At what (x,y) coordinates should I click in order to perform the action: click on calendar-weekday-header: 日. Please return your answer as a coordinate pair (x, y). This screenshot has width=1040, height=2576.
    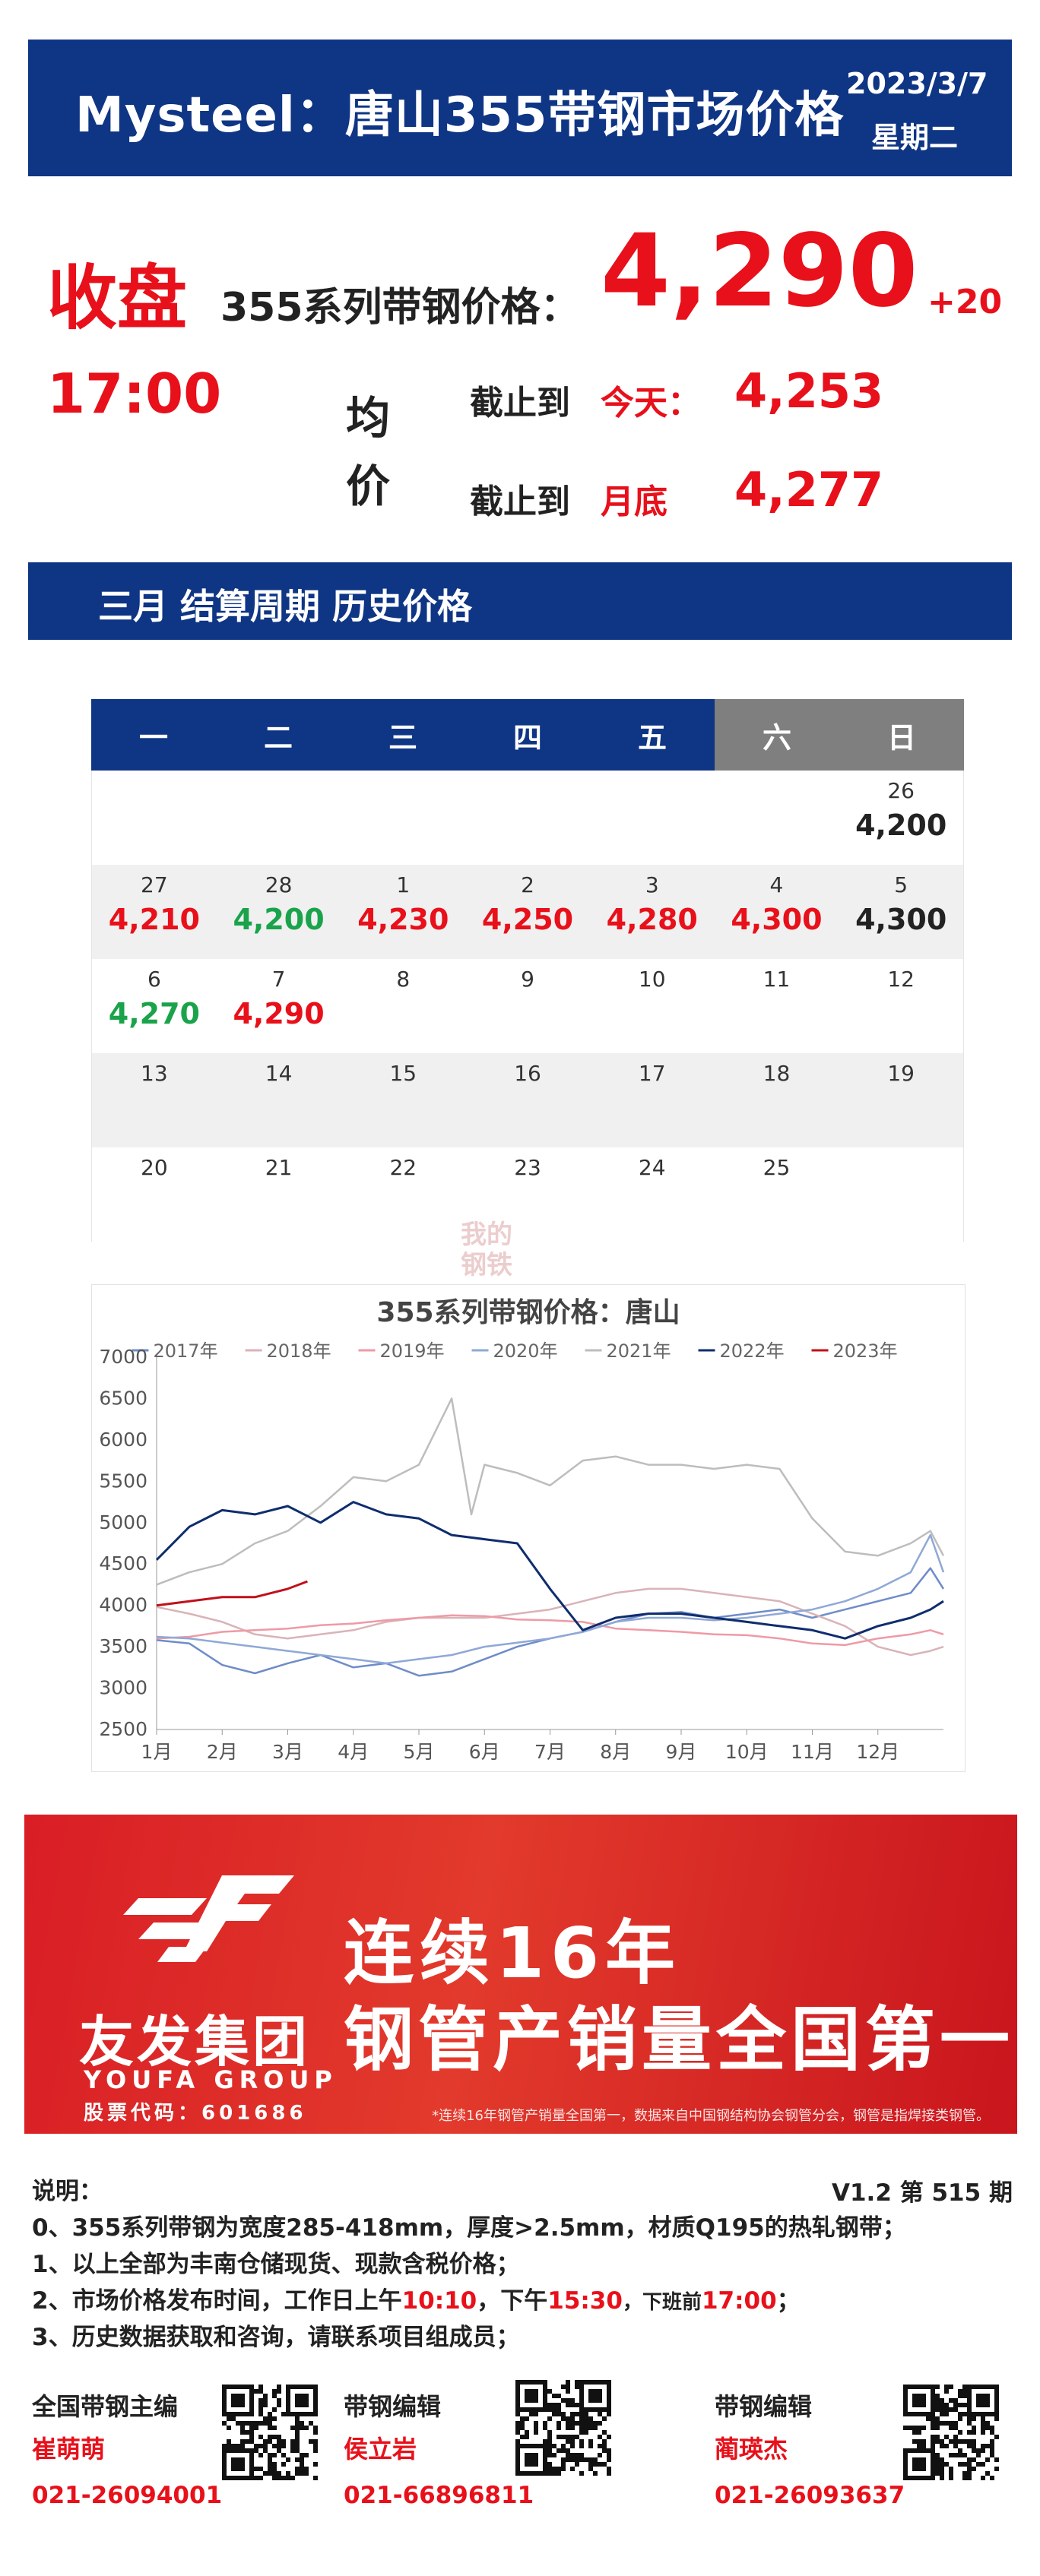
    Looking at the image, I should click on (901, 735).